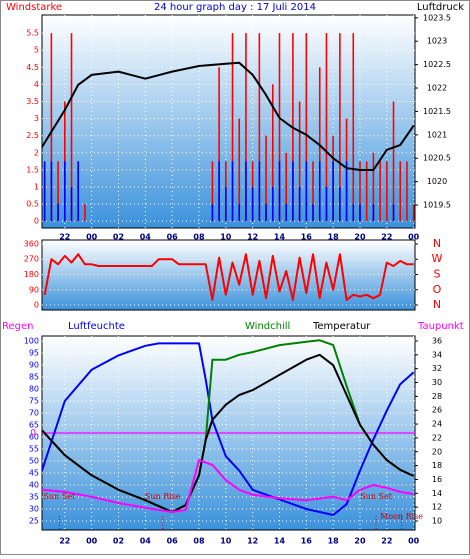 This screenshot has width=470, height=559. I want to click on y2-tick-label: S, so click(437, 274).